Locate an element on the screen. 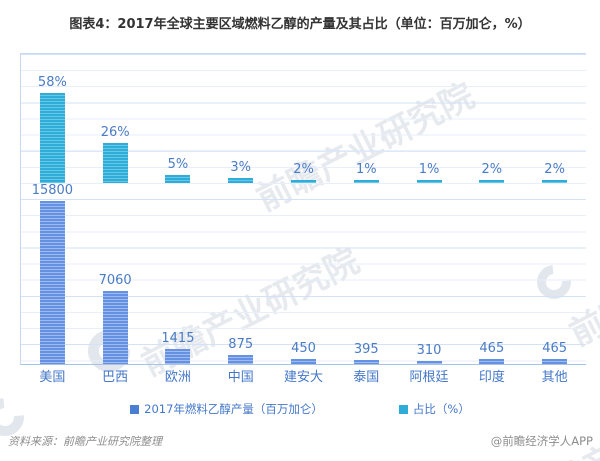 This screenshot has height=461, width=600. legend-item-share: 占比（%） is located at coordinates (434, 409).